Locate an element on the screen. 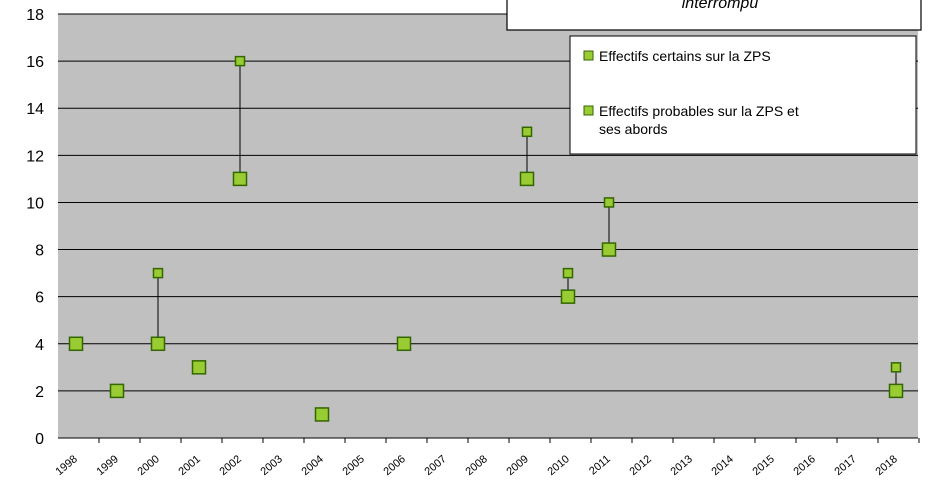 This screenshot has width=928, height=500. x-tick-label: 2018 is located at coordinates (886, 465).